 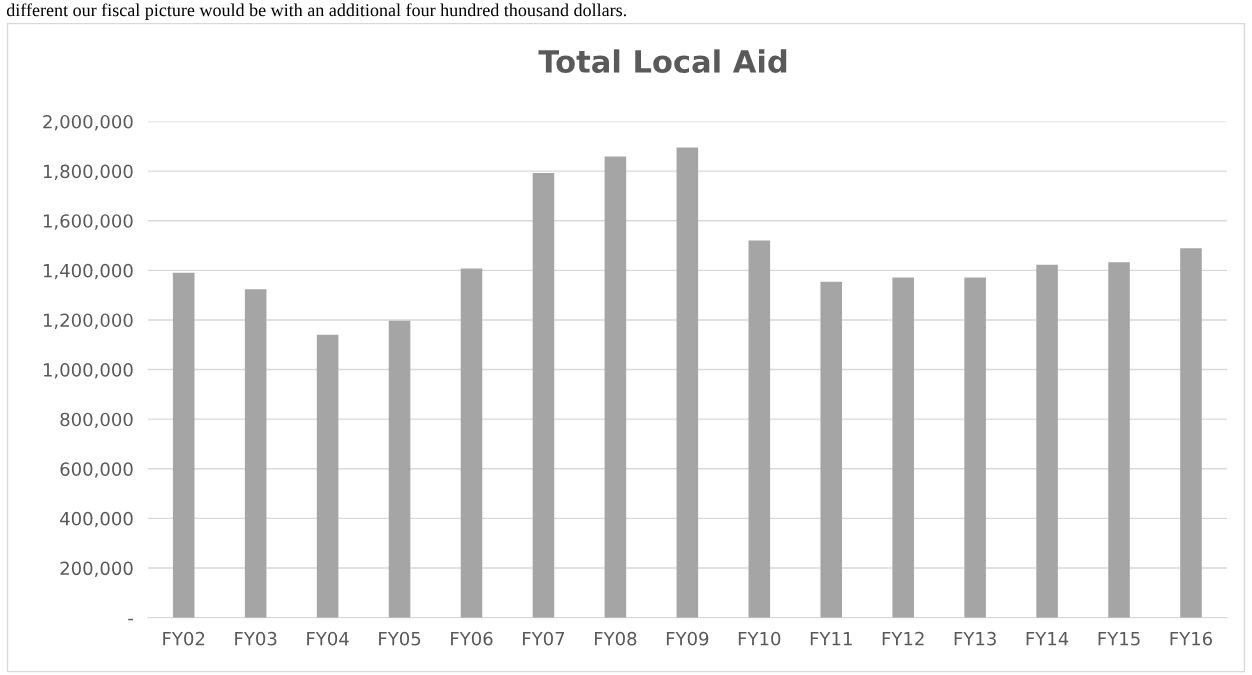 What do you see at coordinates (662, 61) in the screenshot?
I see `chart-title: Total Local Aid` at bounding box center [662, 61].